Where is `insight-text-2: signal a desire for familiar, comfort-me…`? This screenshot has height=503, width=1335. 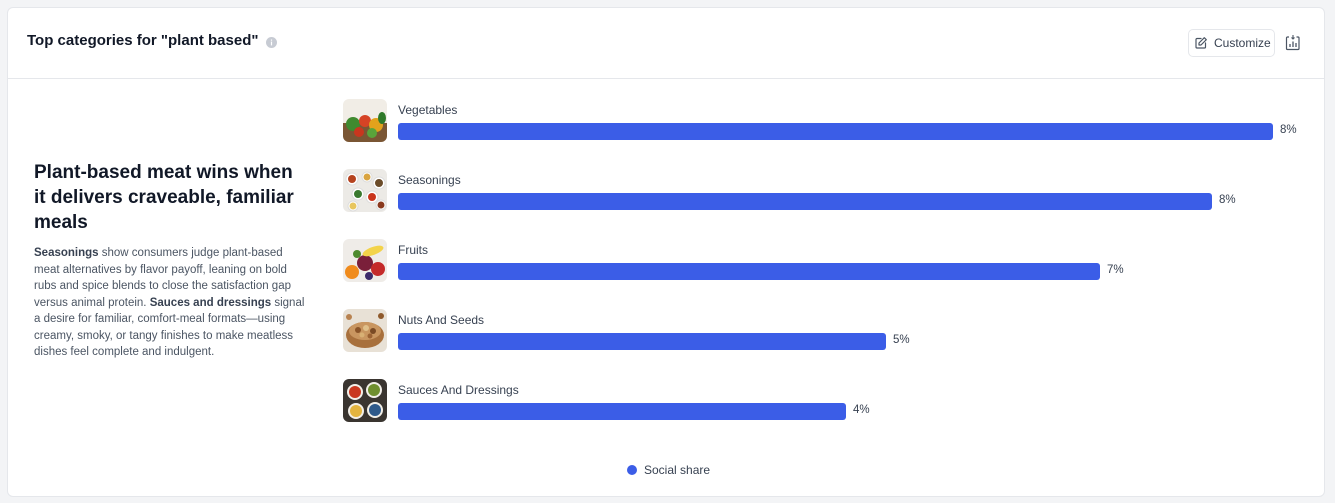
insight-text-2: signal a desire for familiar, comfort-me… is located at coordinates (169, 327).